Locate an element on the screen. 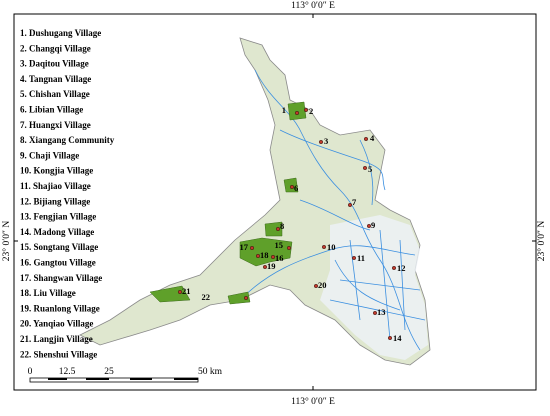 The image size is (550, 416). village-number: 19 is located at coordinates (271, 266).